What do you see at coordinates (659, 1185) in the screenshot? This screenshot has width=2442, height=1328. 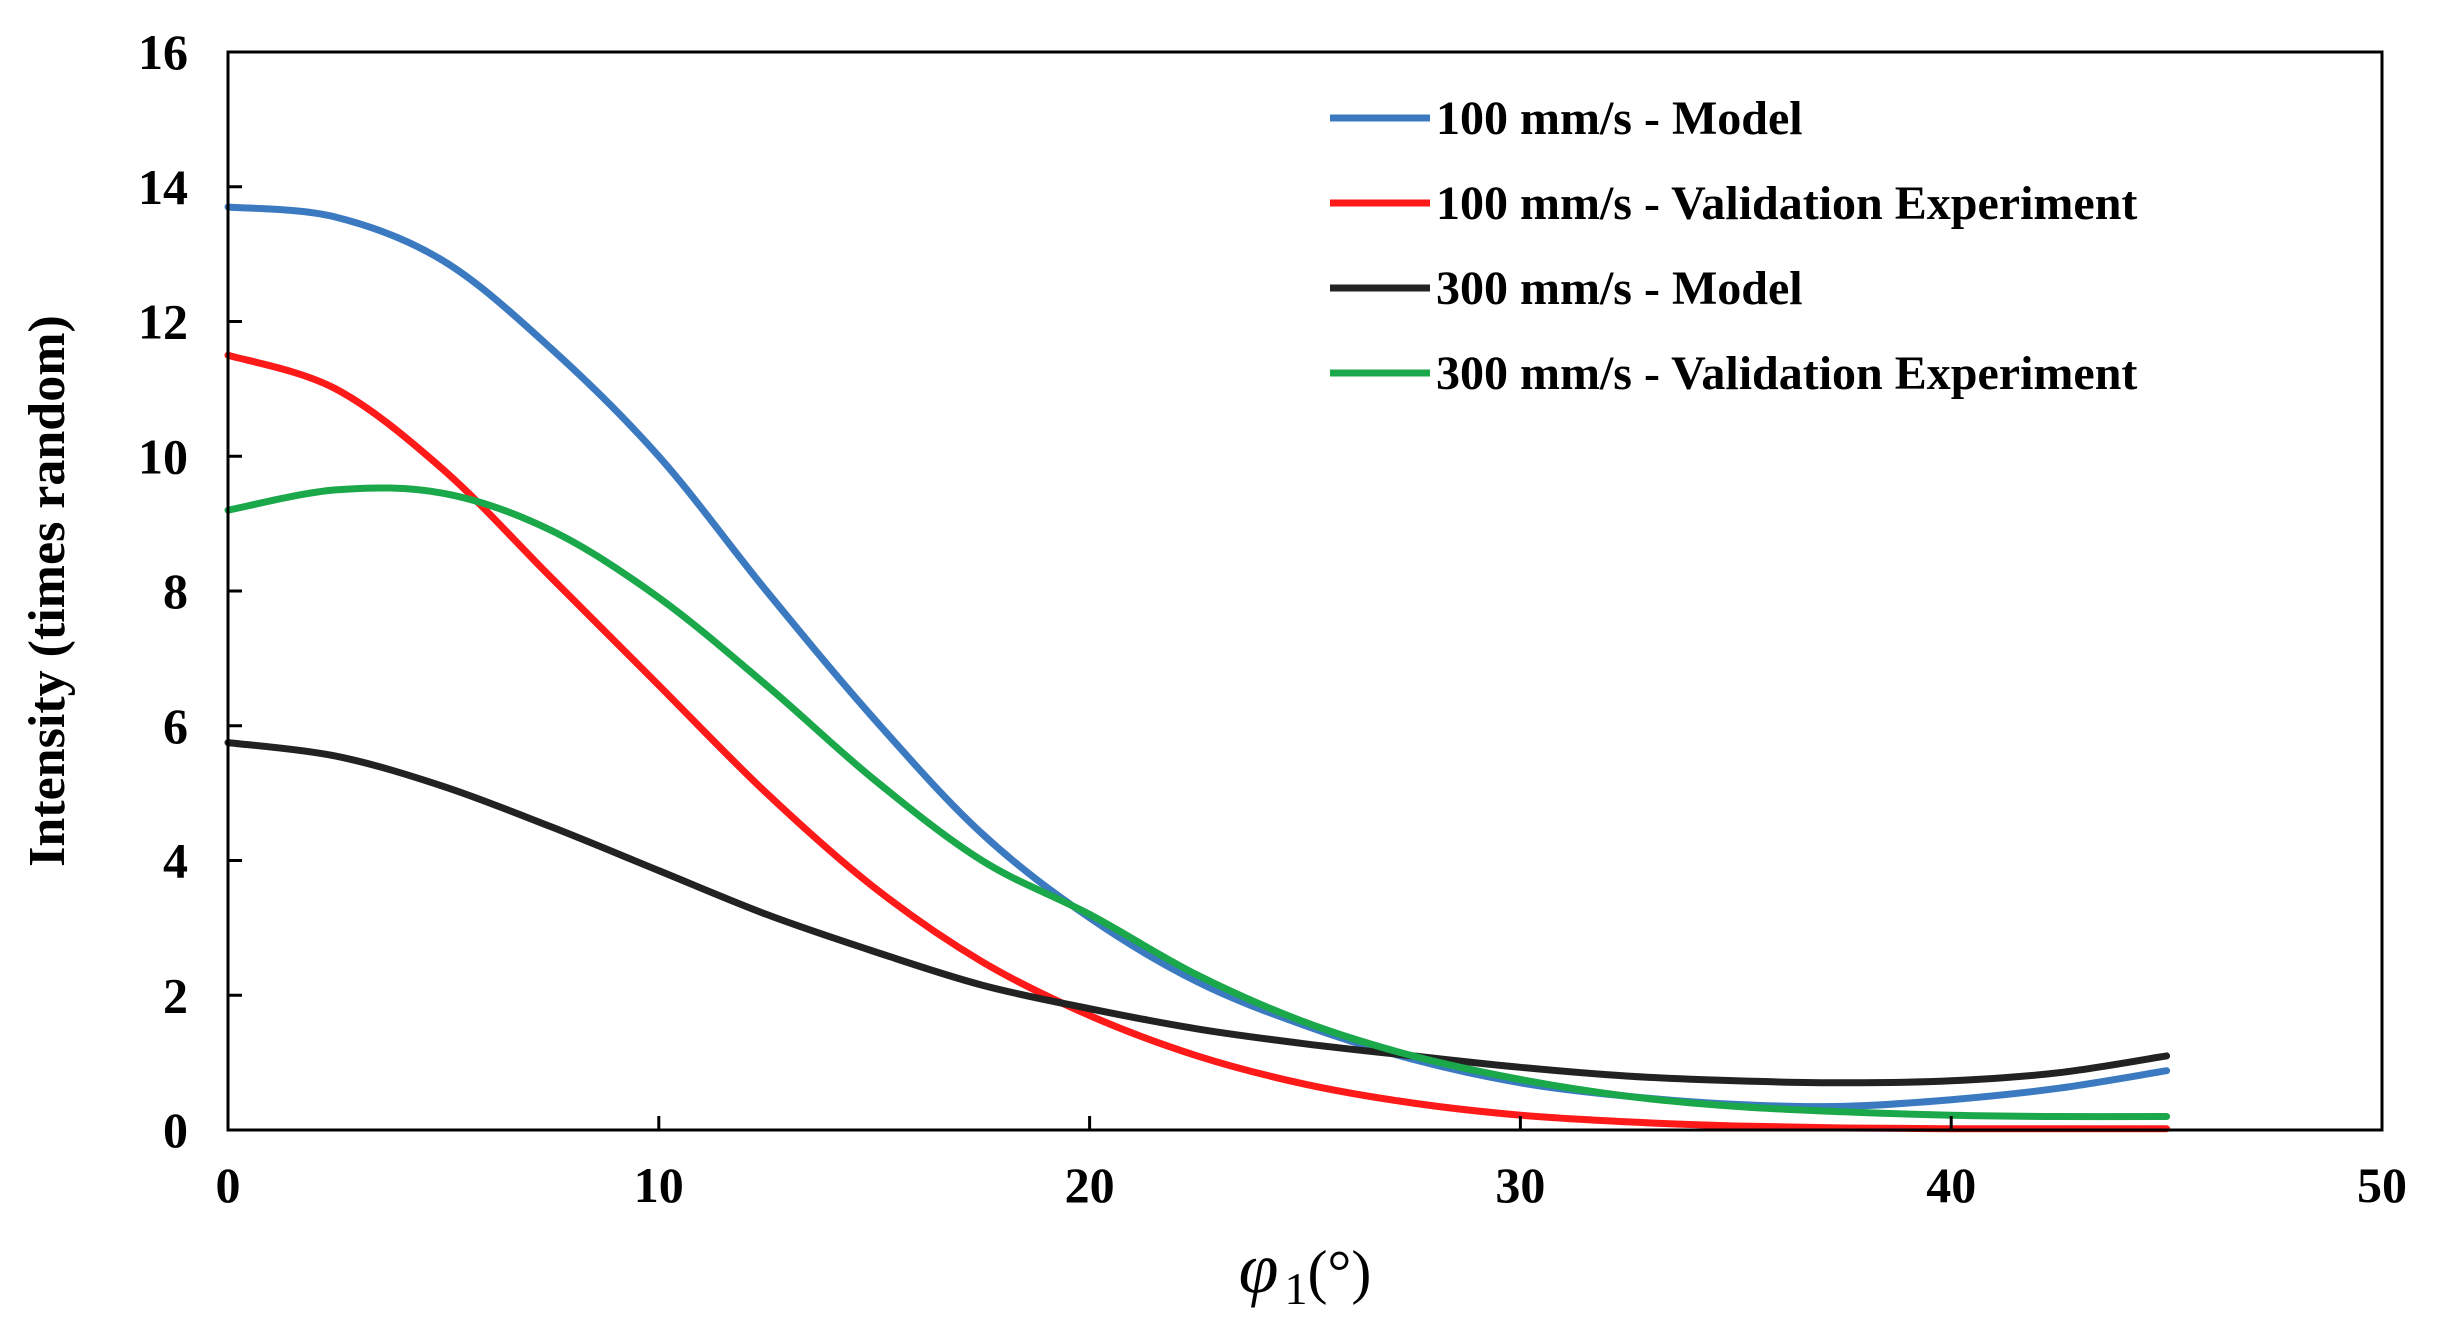 I see `x-tick-label: 10` at bounding box center [659, 1185].